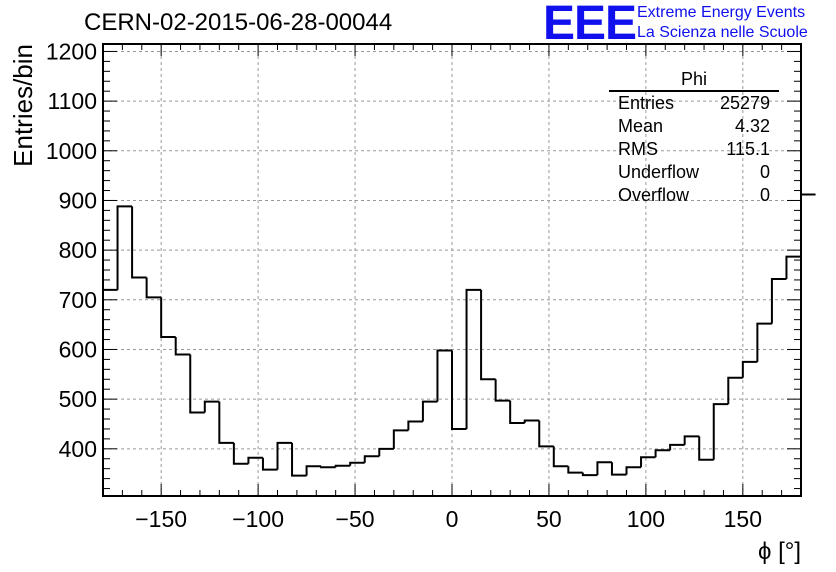 The width and height of the screenshot is (836, 572). Describe the element at coordinates (646, 103) in the screenshot. I see `stats-label: Entries` at that location.